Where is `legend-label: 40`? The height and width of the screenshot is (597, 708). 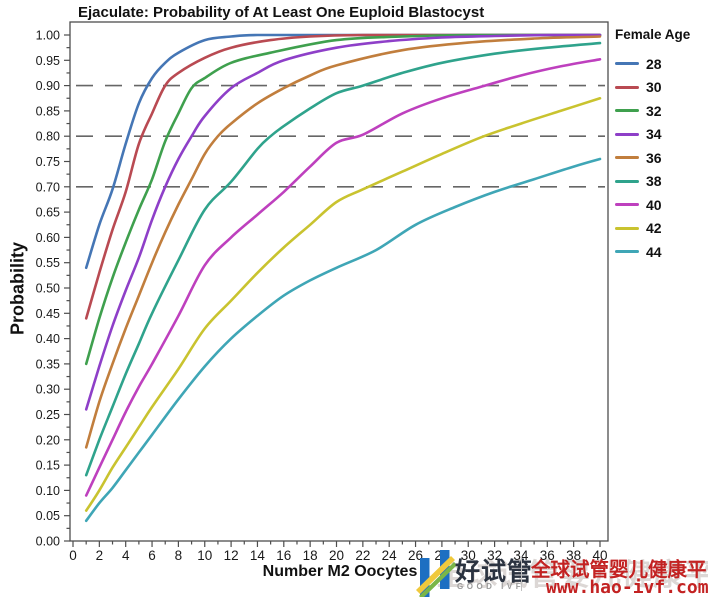
legend-label: 40 is located at coordinates (654, 204).